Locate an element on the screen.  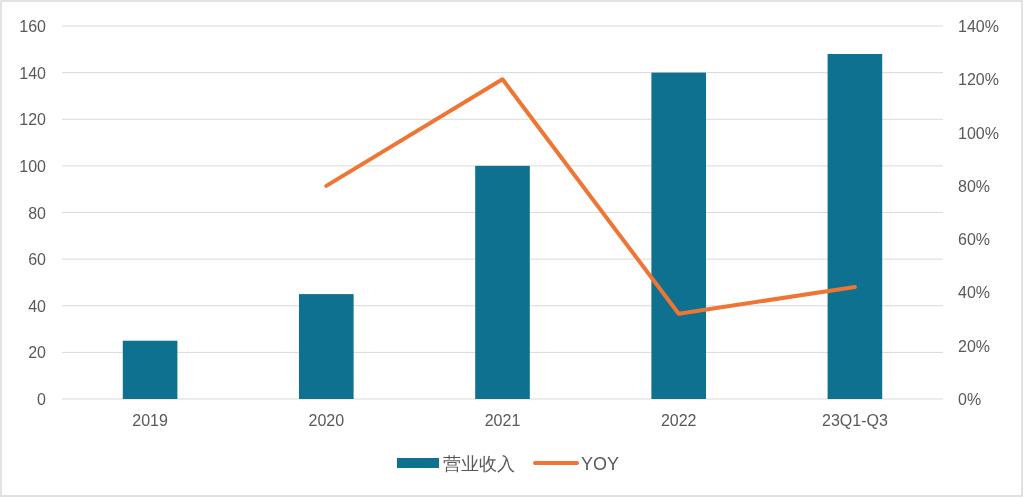
y2-tick-label: 40% is located at coordinates (974, 293).